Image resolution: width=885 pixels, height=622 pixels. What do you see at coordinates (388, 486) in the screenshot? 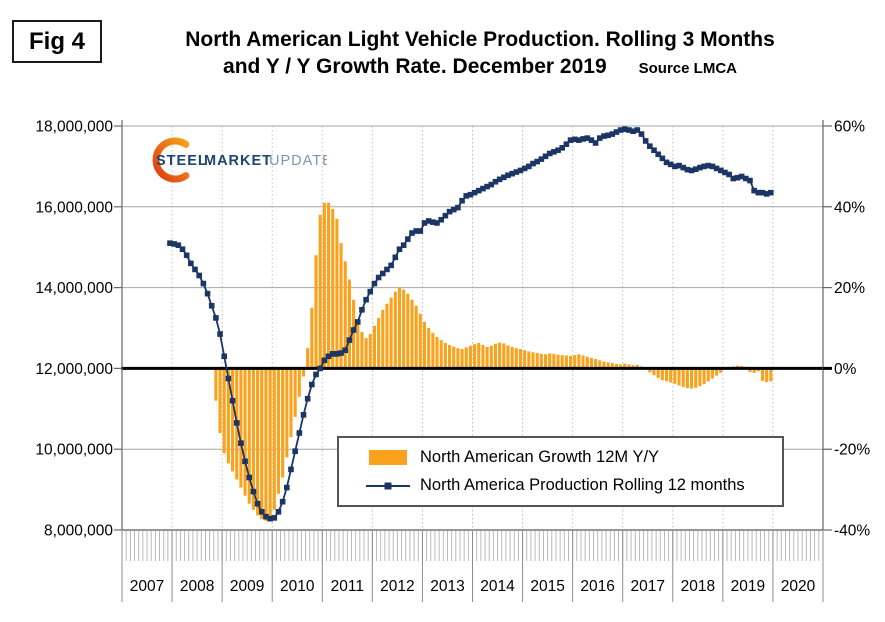
I see `production-line-swatch-icon` at bounding box center [388, 486].